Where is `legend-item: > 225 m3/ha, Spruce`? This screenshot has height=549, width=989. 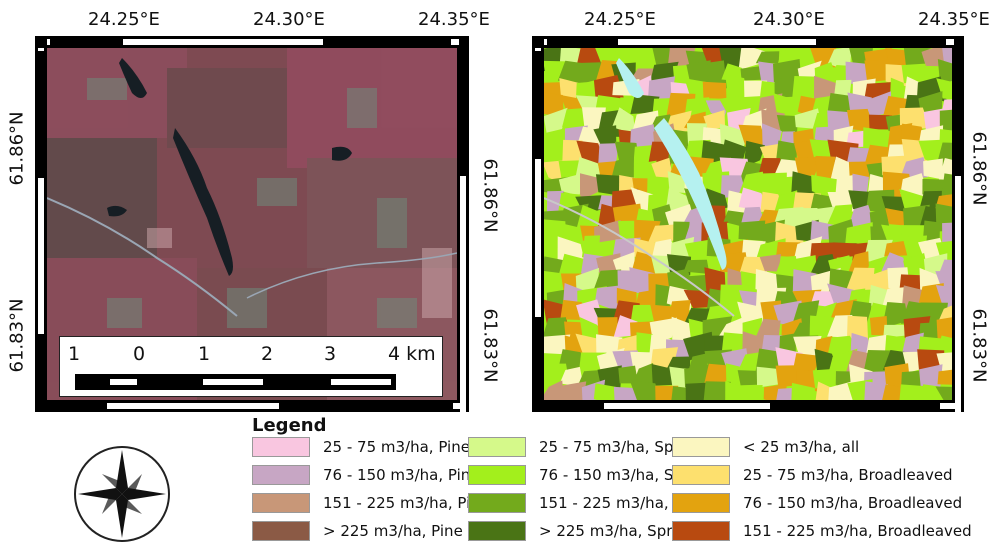 legend-item: > 225 m3/ha, Spruce is located at coordinates (583, 531).